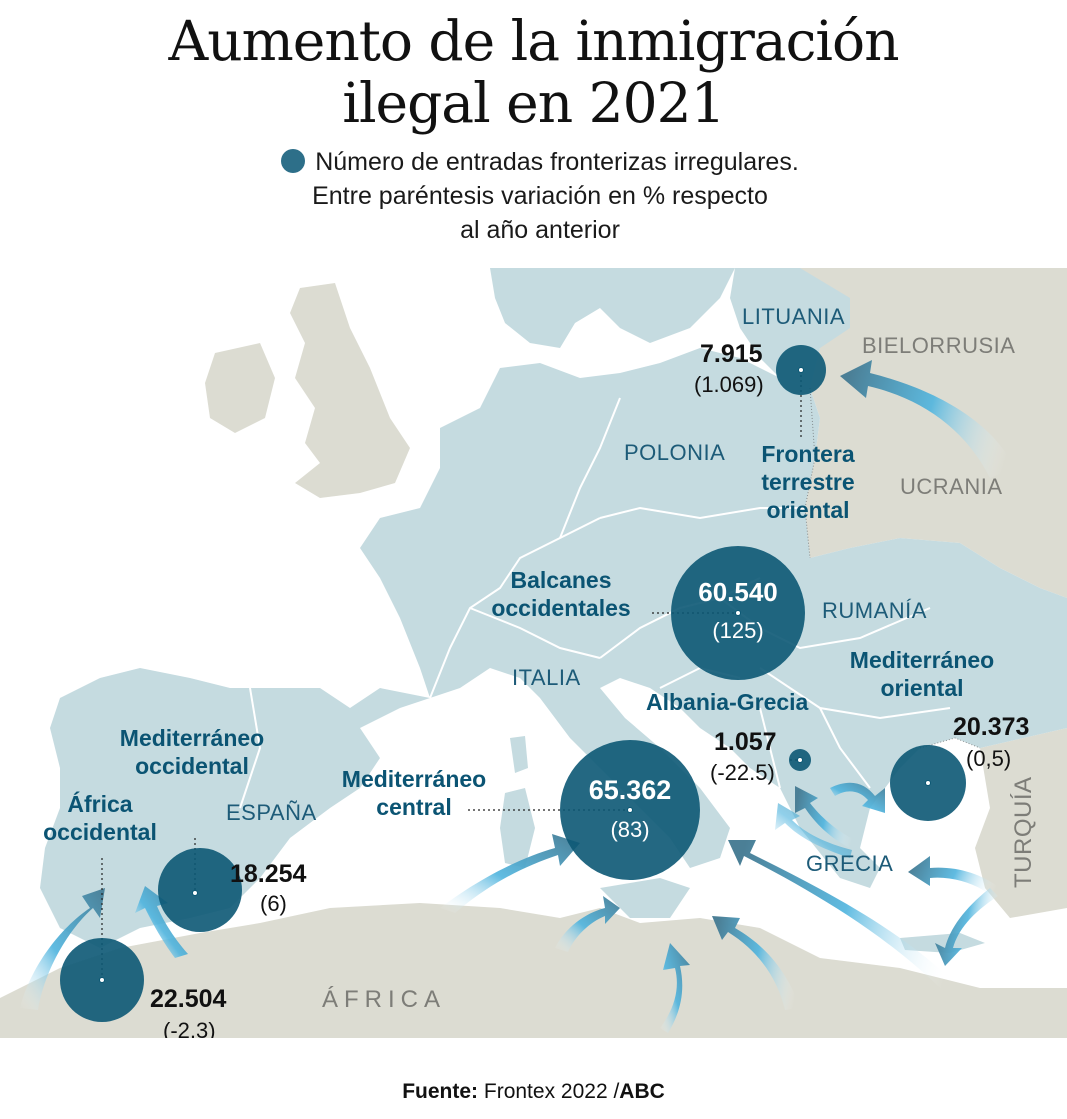  I want to click on land-scandinavia, so click(612, 308).